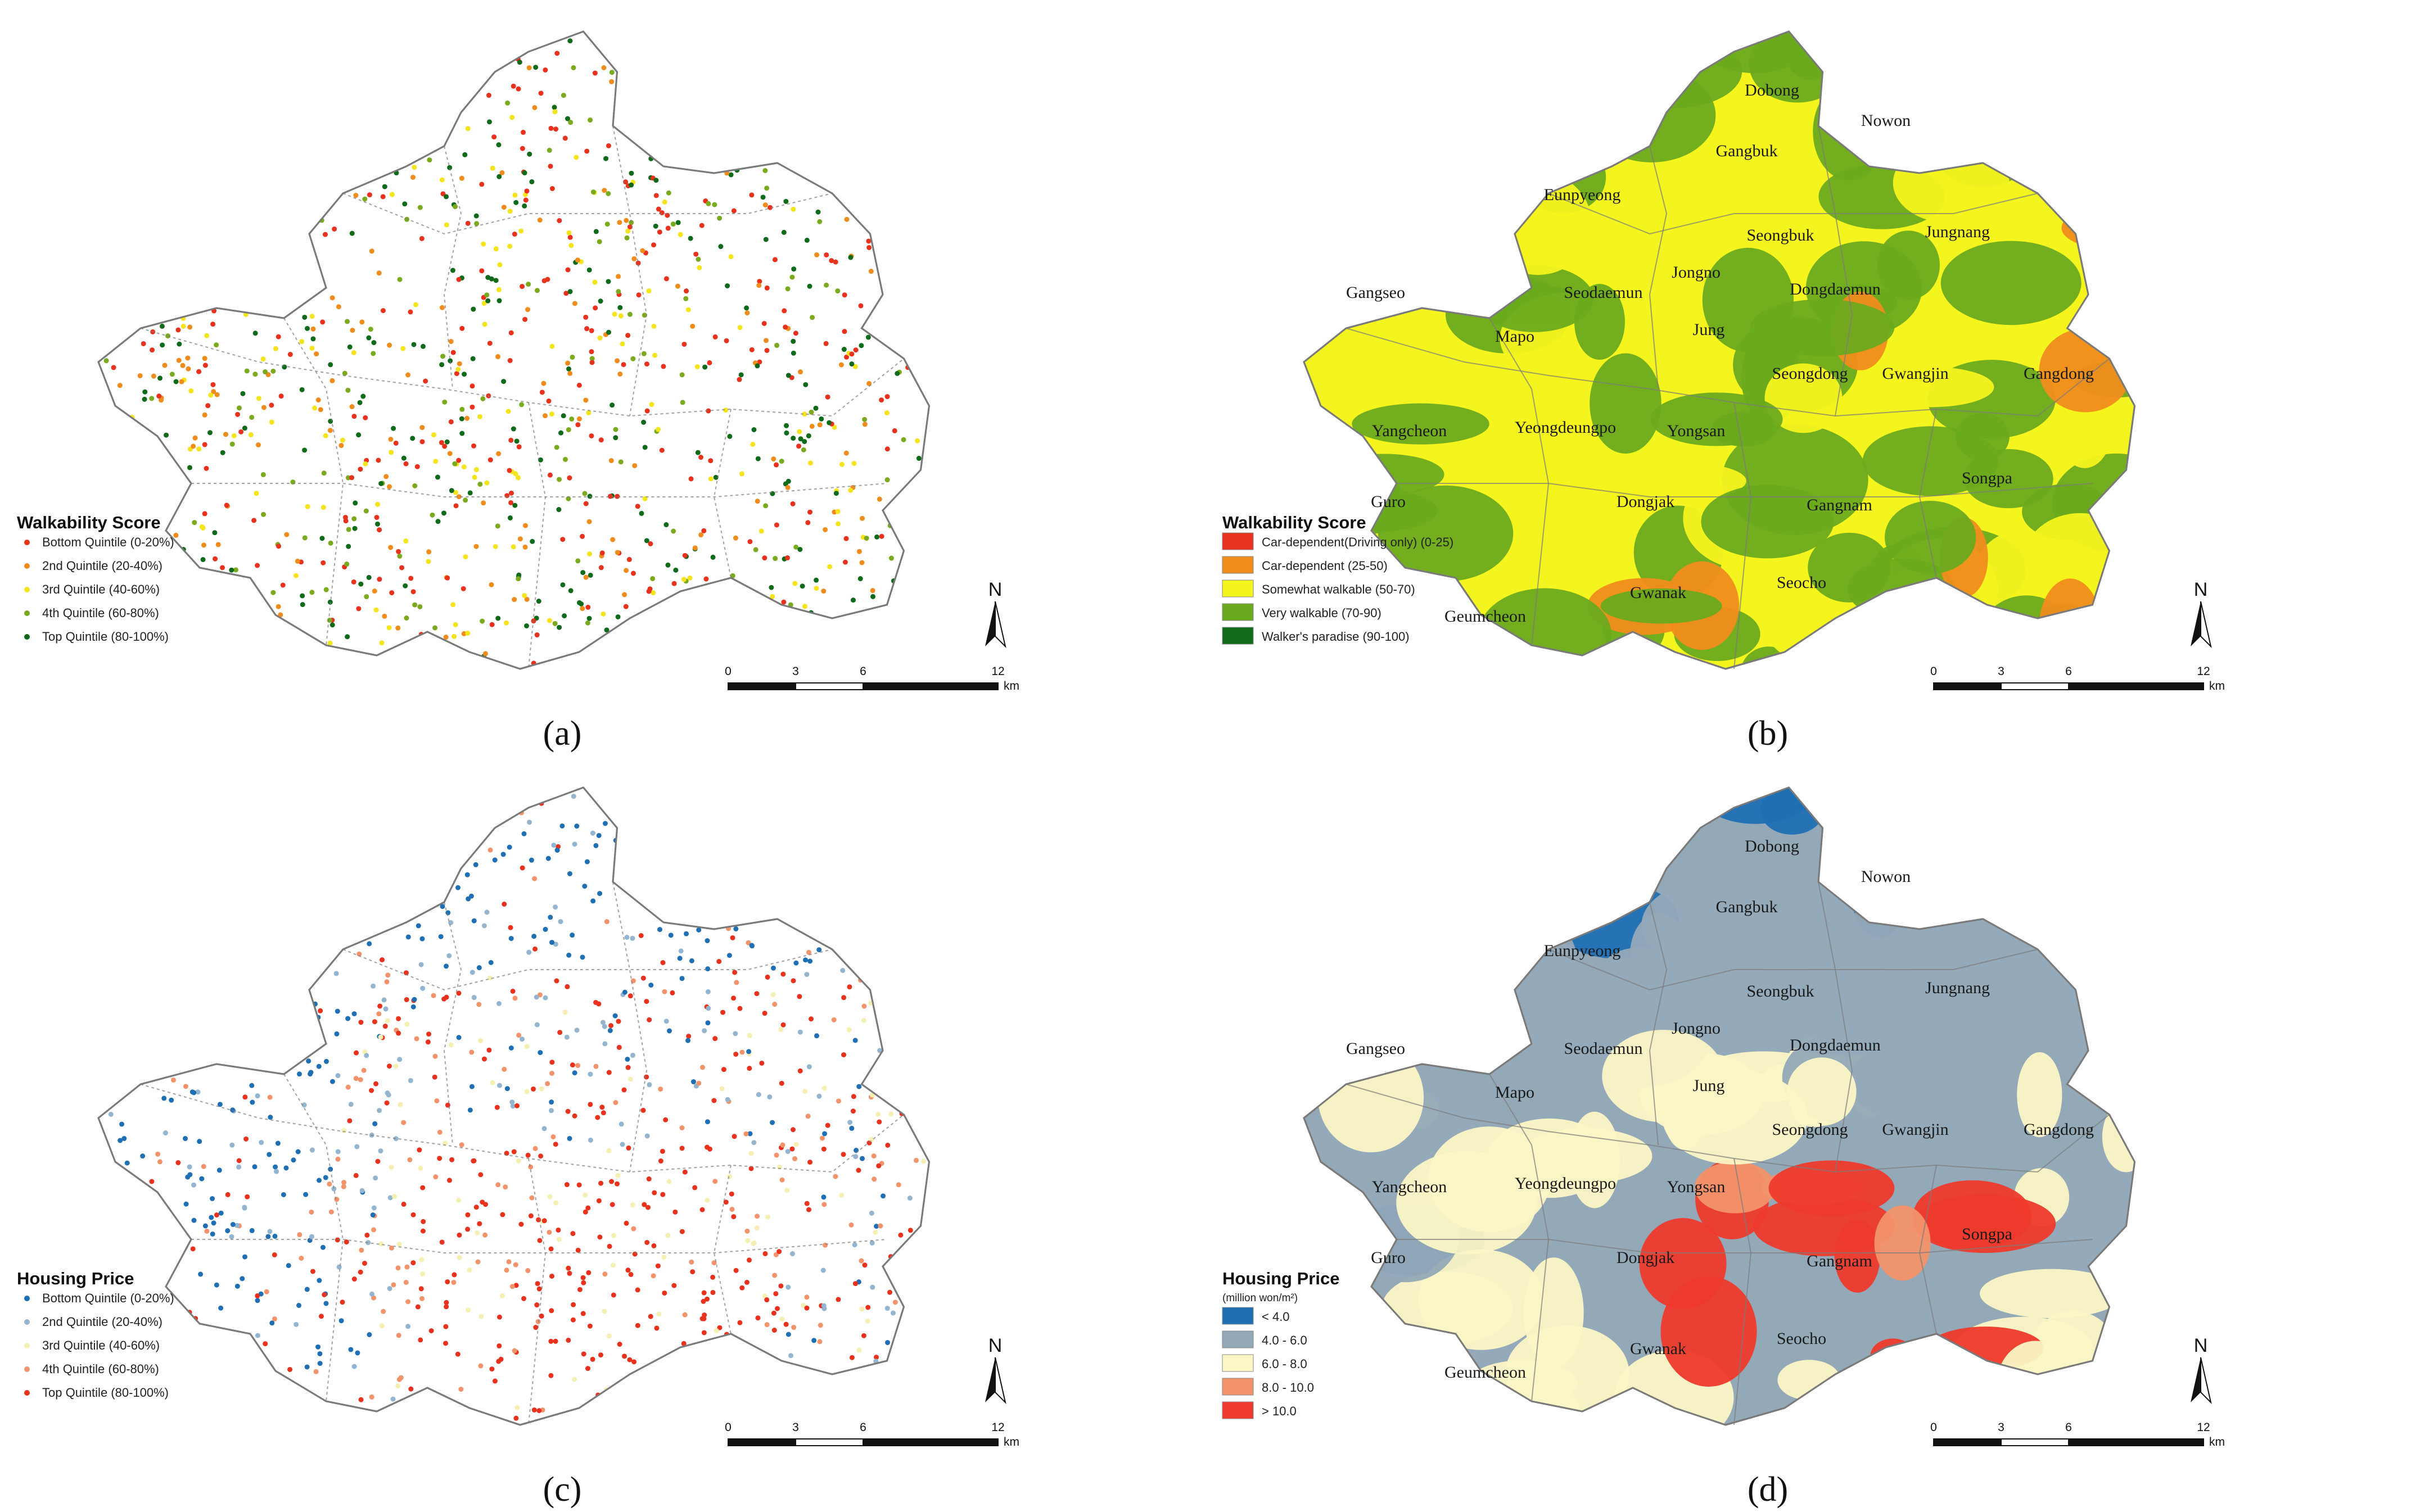 The image size is (2411, 1512). Describe the element at coordinates (2203, 1427) in the screenshot. I see `scale-tick-label: 12` at that location.